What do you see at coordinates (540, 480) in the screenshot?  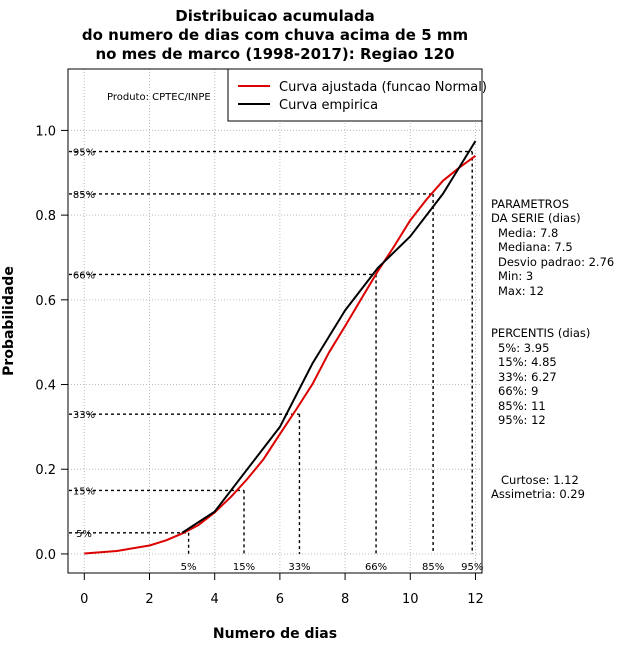 I see `kurtosis-label: Curtose: 1.12` at bounding box center [540, 480].